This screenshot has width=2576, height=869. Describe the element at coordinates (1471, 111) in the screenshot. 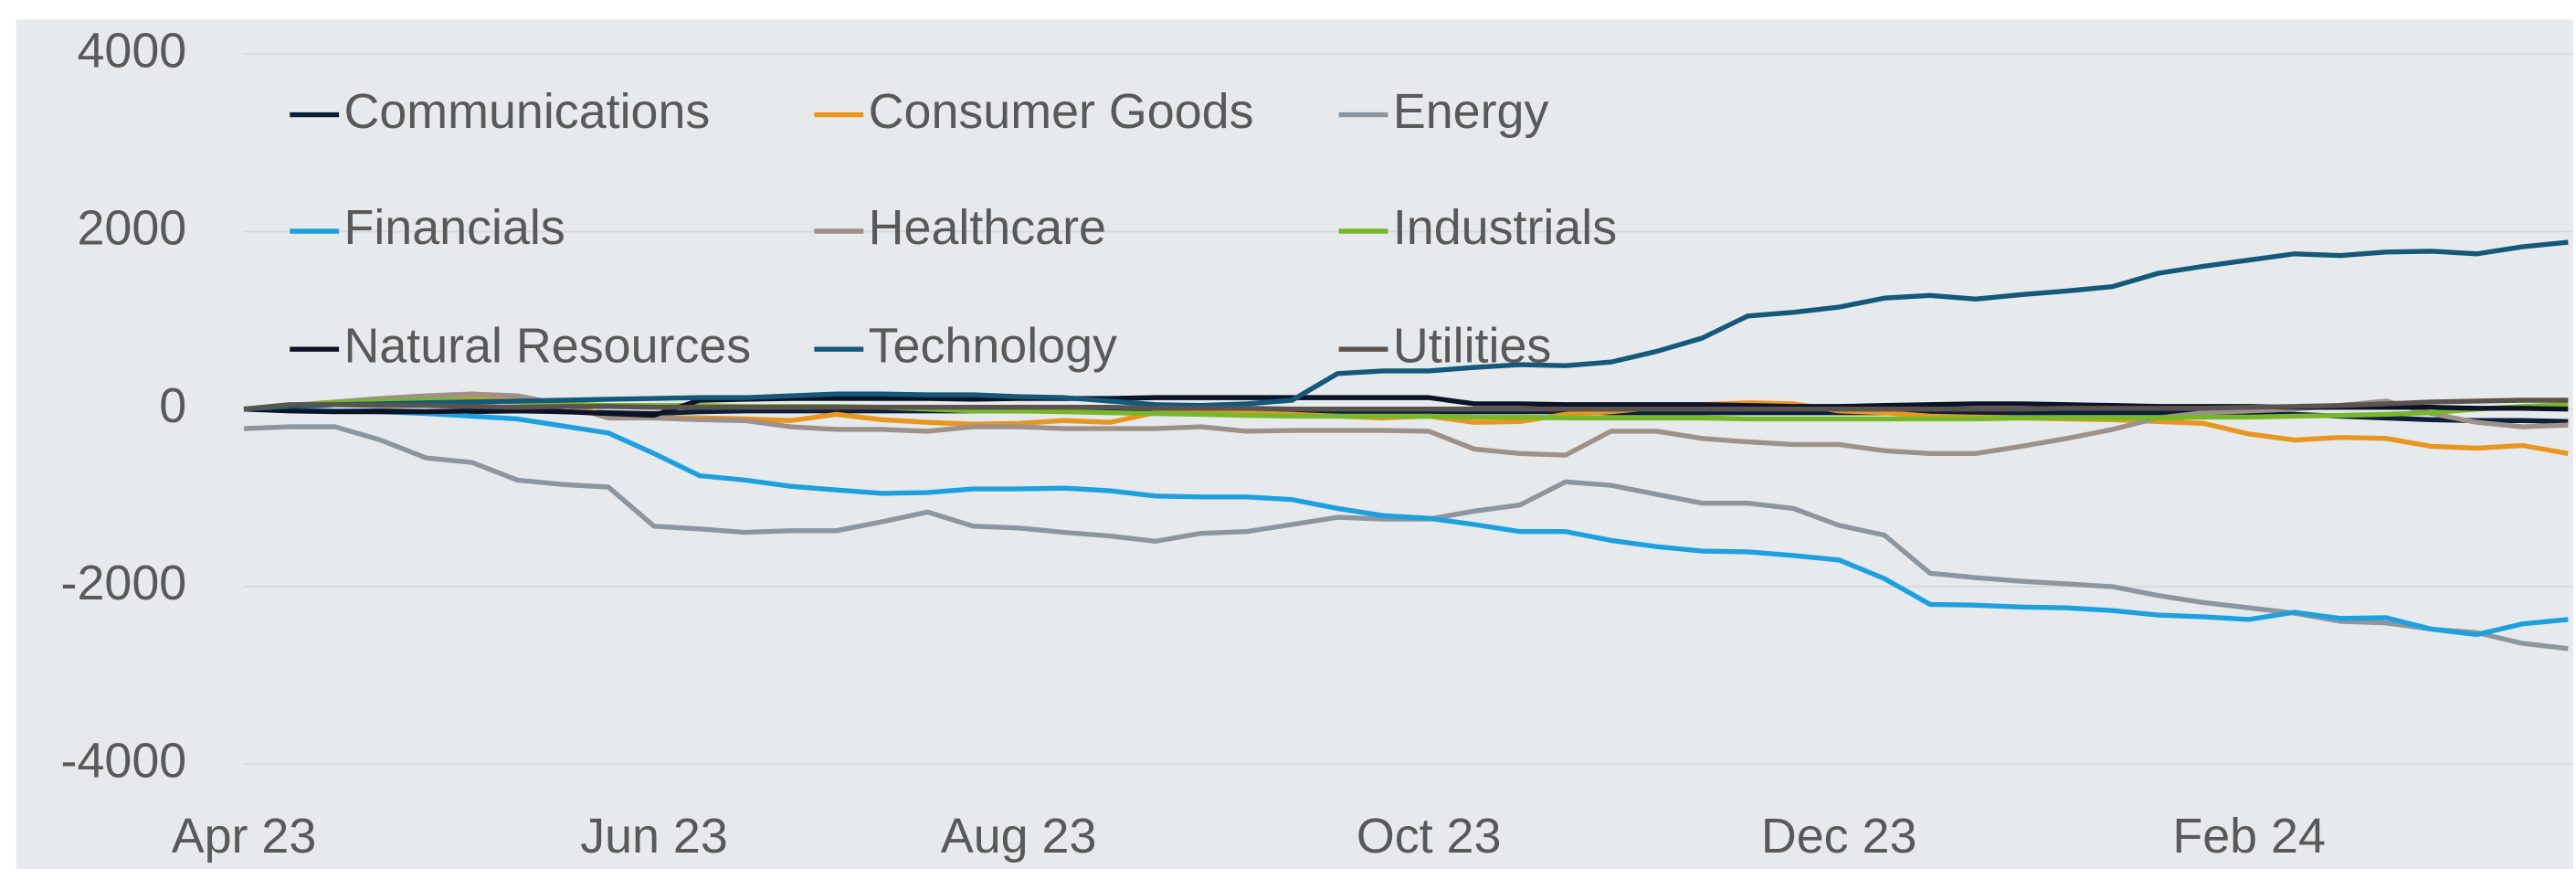

I see `legend-label: Energy` at that location.